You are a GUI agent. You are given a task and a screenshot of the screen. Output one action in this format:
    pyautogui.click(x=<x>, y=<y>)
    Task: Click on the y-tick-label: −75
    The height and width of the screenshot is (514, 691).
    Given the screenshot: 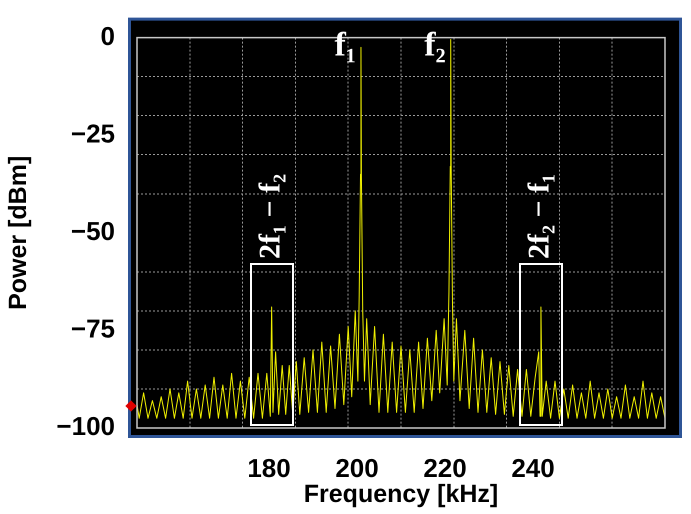 What is the action you would take?
    pyautogui.click(x=92, y=329)
    